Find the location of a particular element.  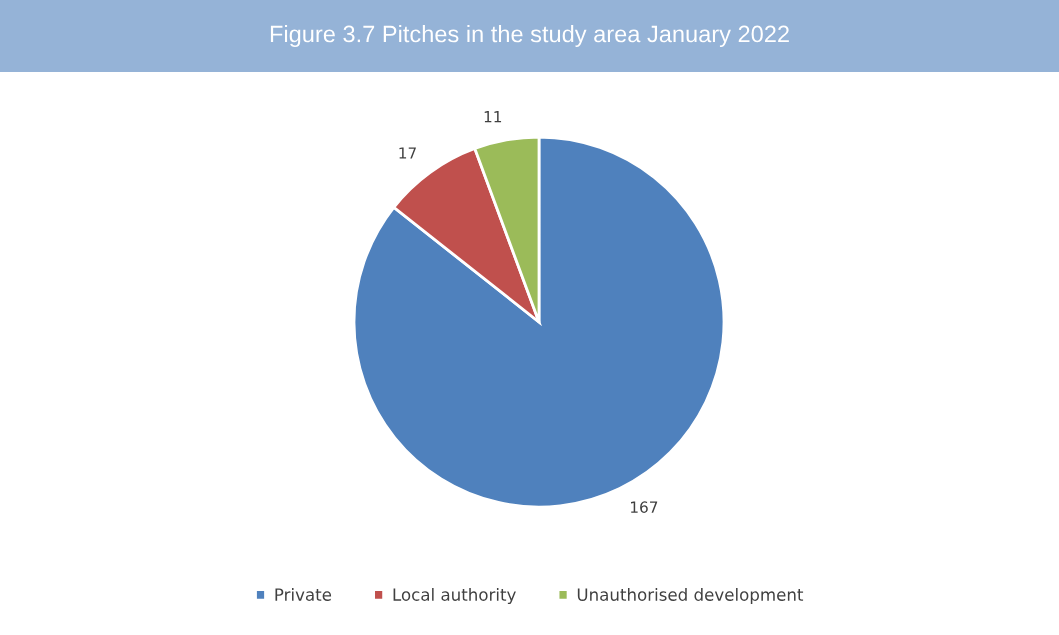

legend-label: Local authority is located at coordinates (454, 596).